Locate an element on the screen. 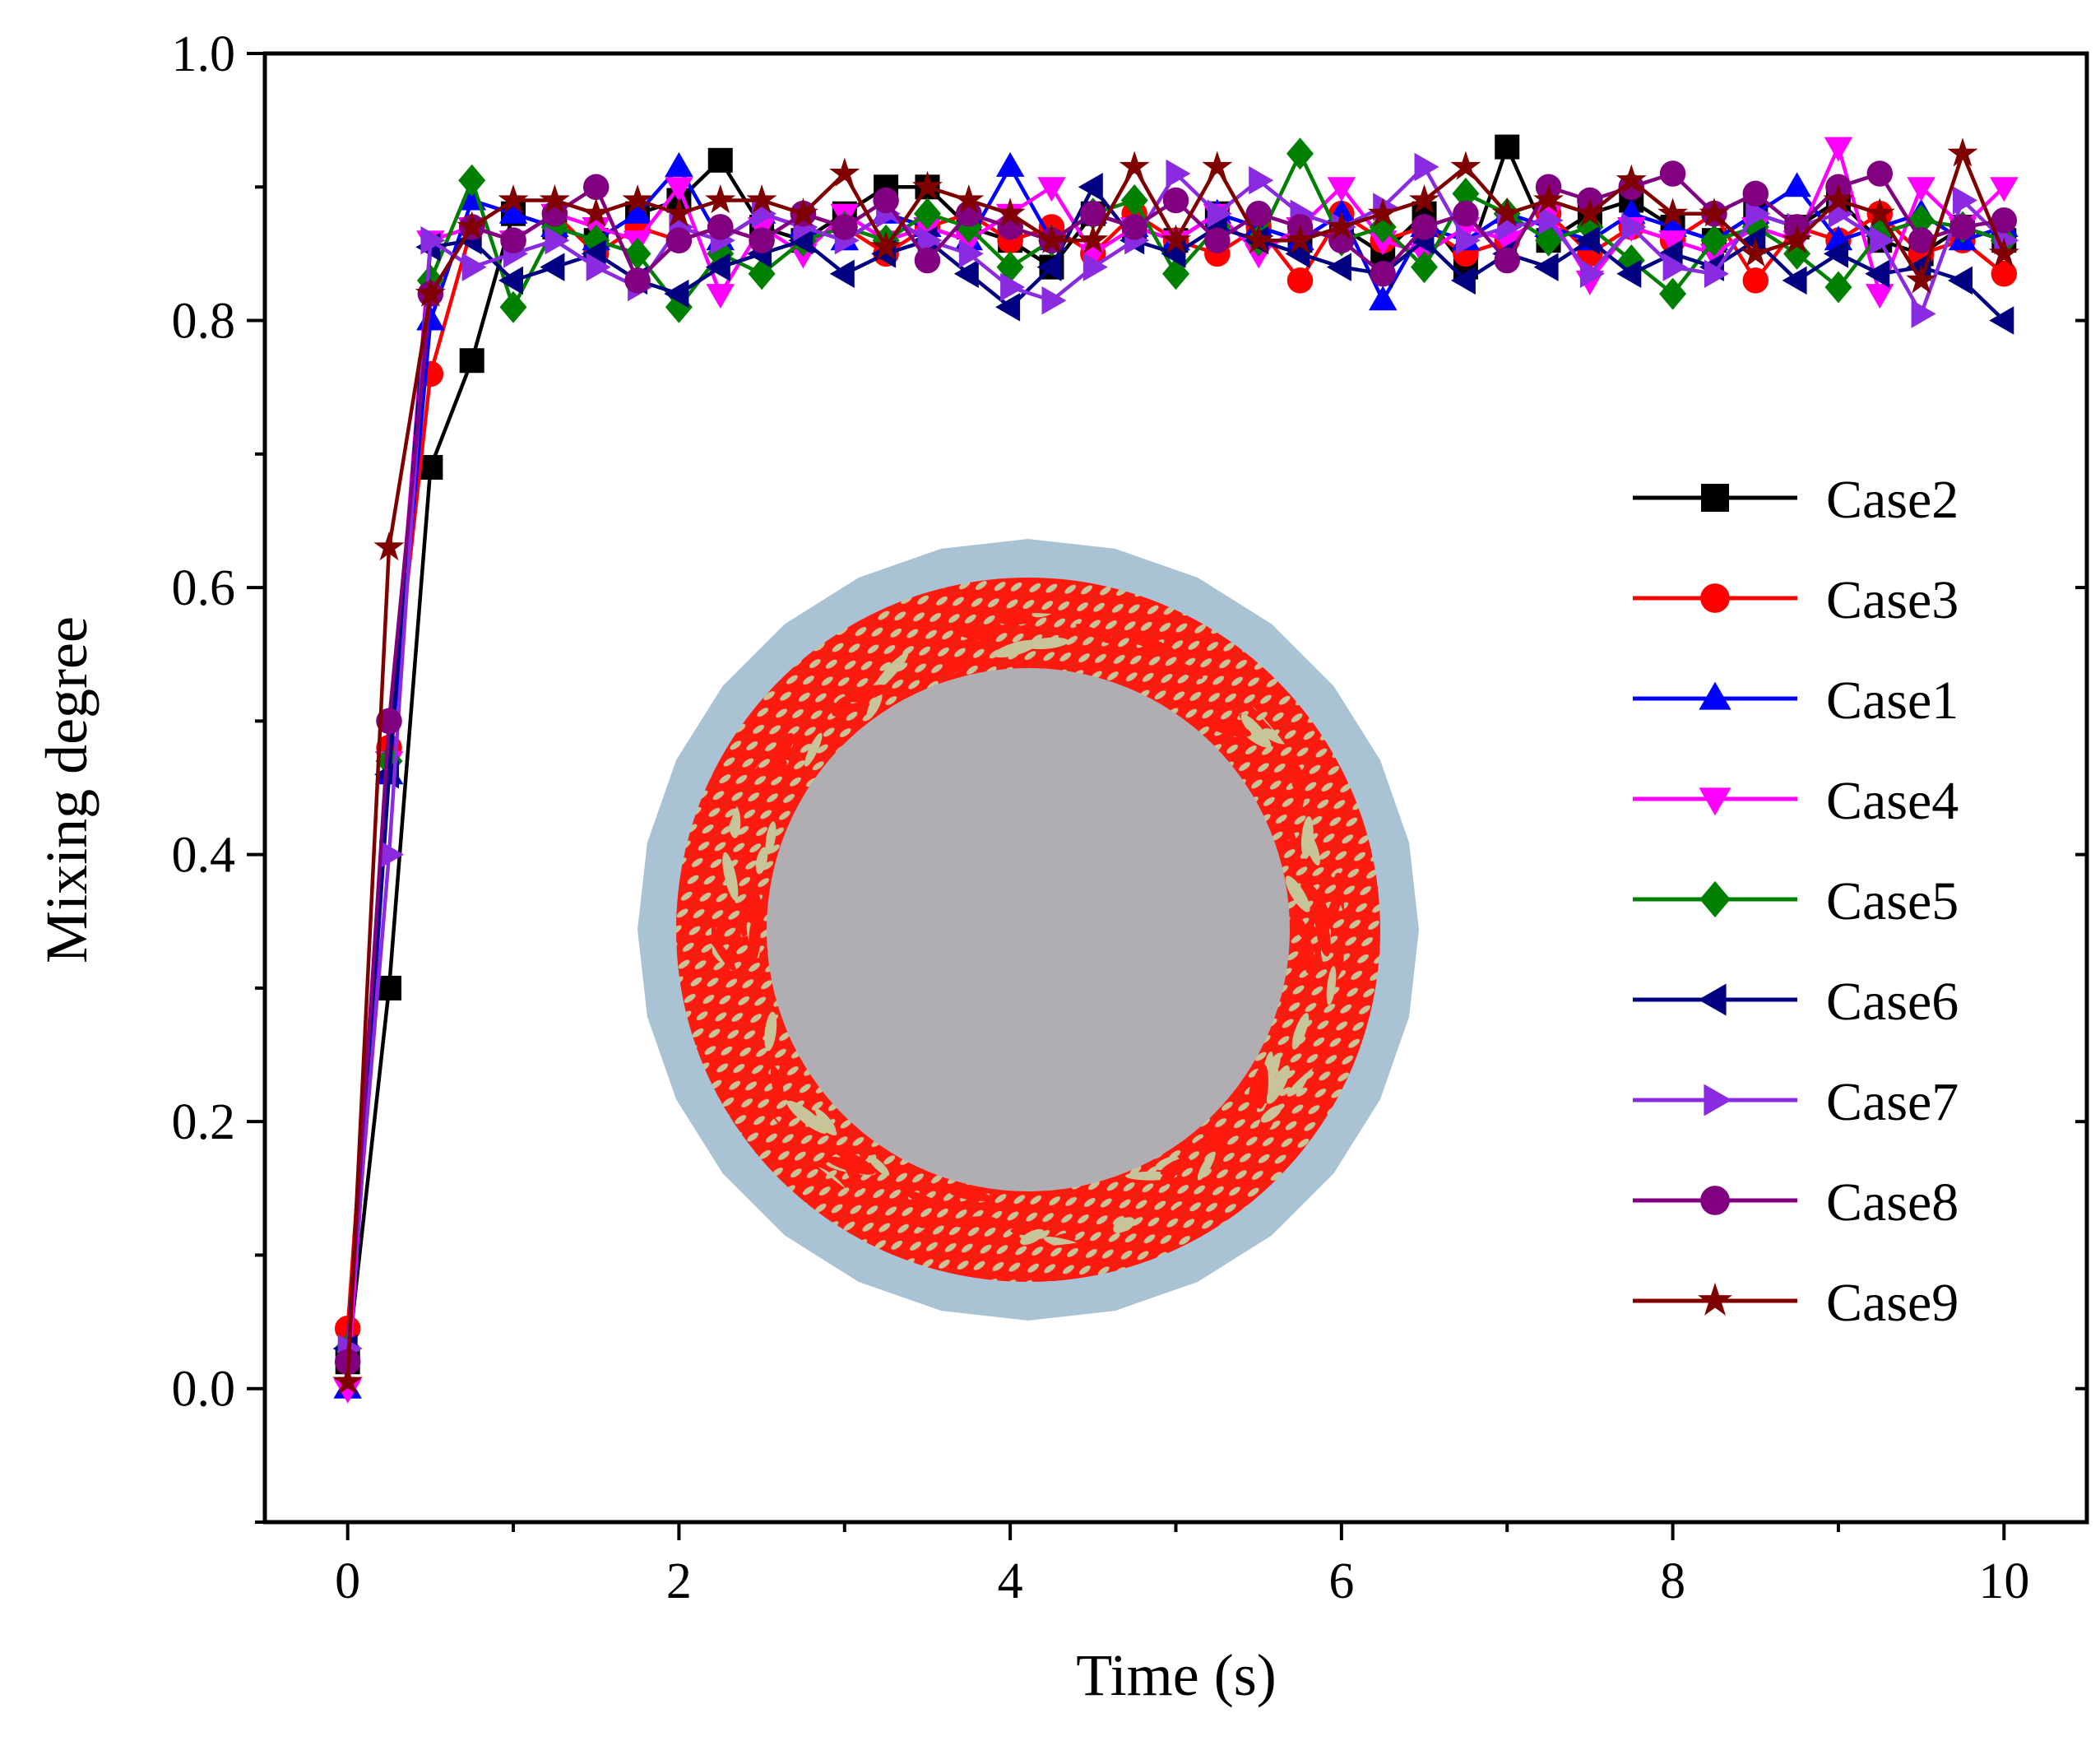 The image size is (2100, 1741). legend-label: Case1 is located at coordinates (1893, 701).